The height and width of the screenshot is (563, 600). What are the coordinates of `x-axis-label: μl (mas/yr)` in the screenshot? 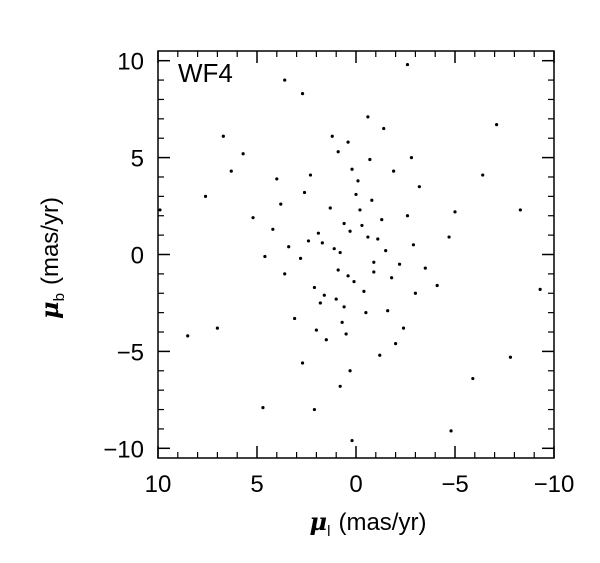 It's located at (368, 523).